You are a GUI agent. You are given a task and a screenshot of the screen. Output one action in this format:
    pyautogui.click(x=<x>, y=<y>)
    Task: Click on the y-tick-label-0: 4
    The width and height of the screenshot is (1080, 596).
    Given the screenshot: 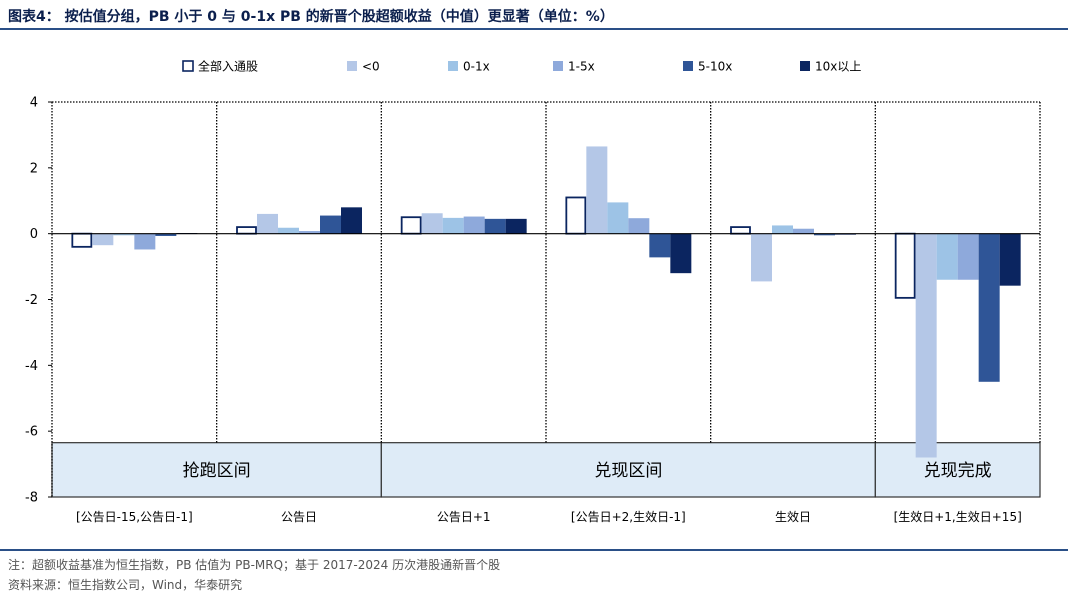 What is the action you would take?
    pyautogui.click(x=34, y=103)
    